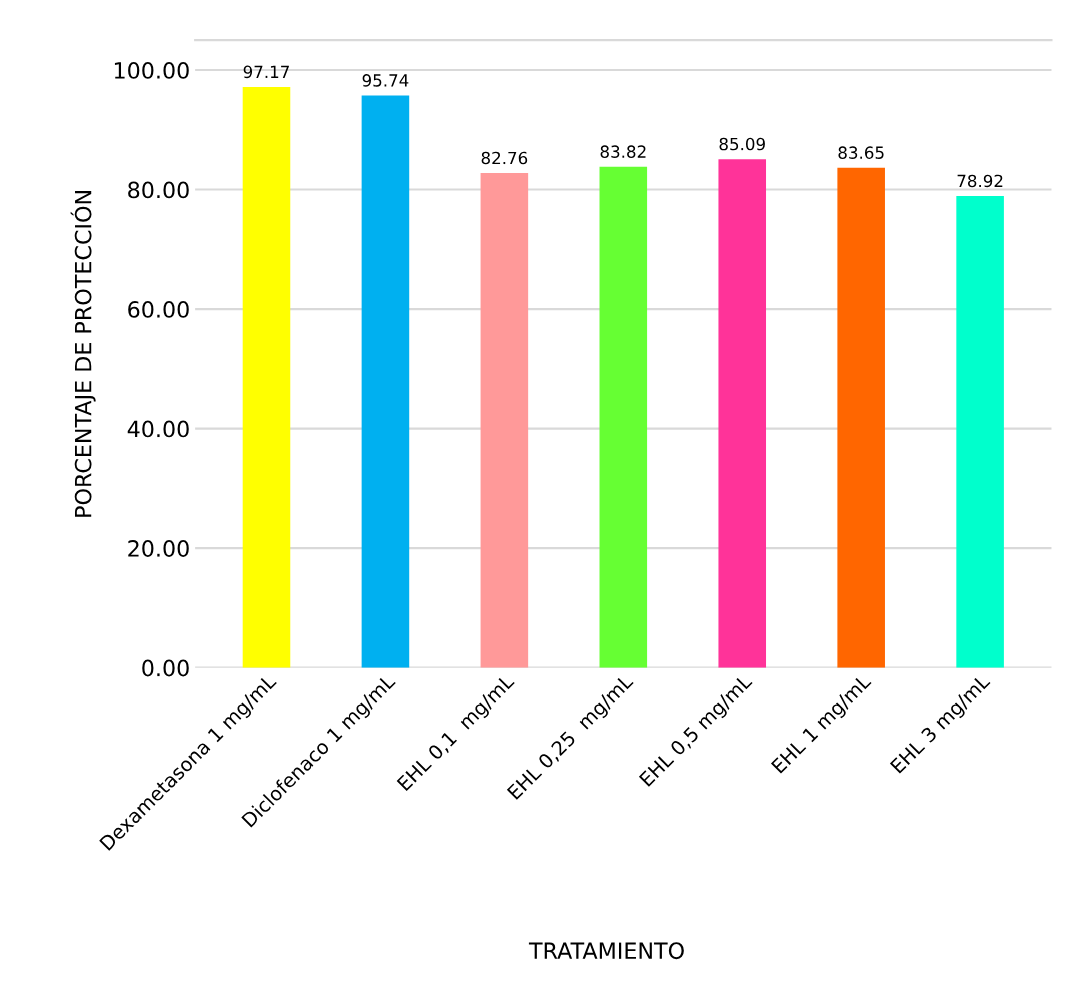 The width and height of the screenshot is (1084, 1004). I want to click on x-axis-title: TRATAMIENTO, so click(606, 951).